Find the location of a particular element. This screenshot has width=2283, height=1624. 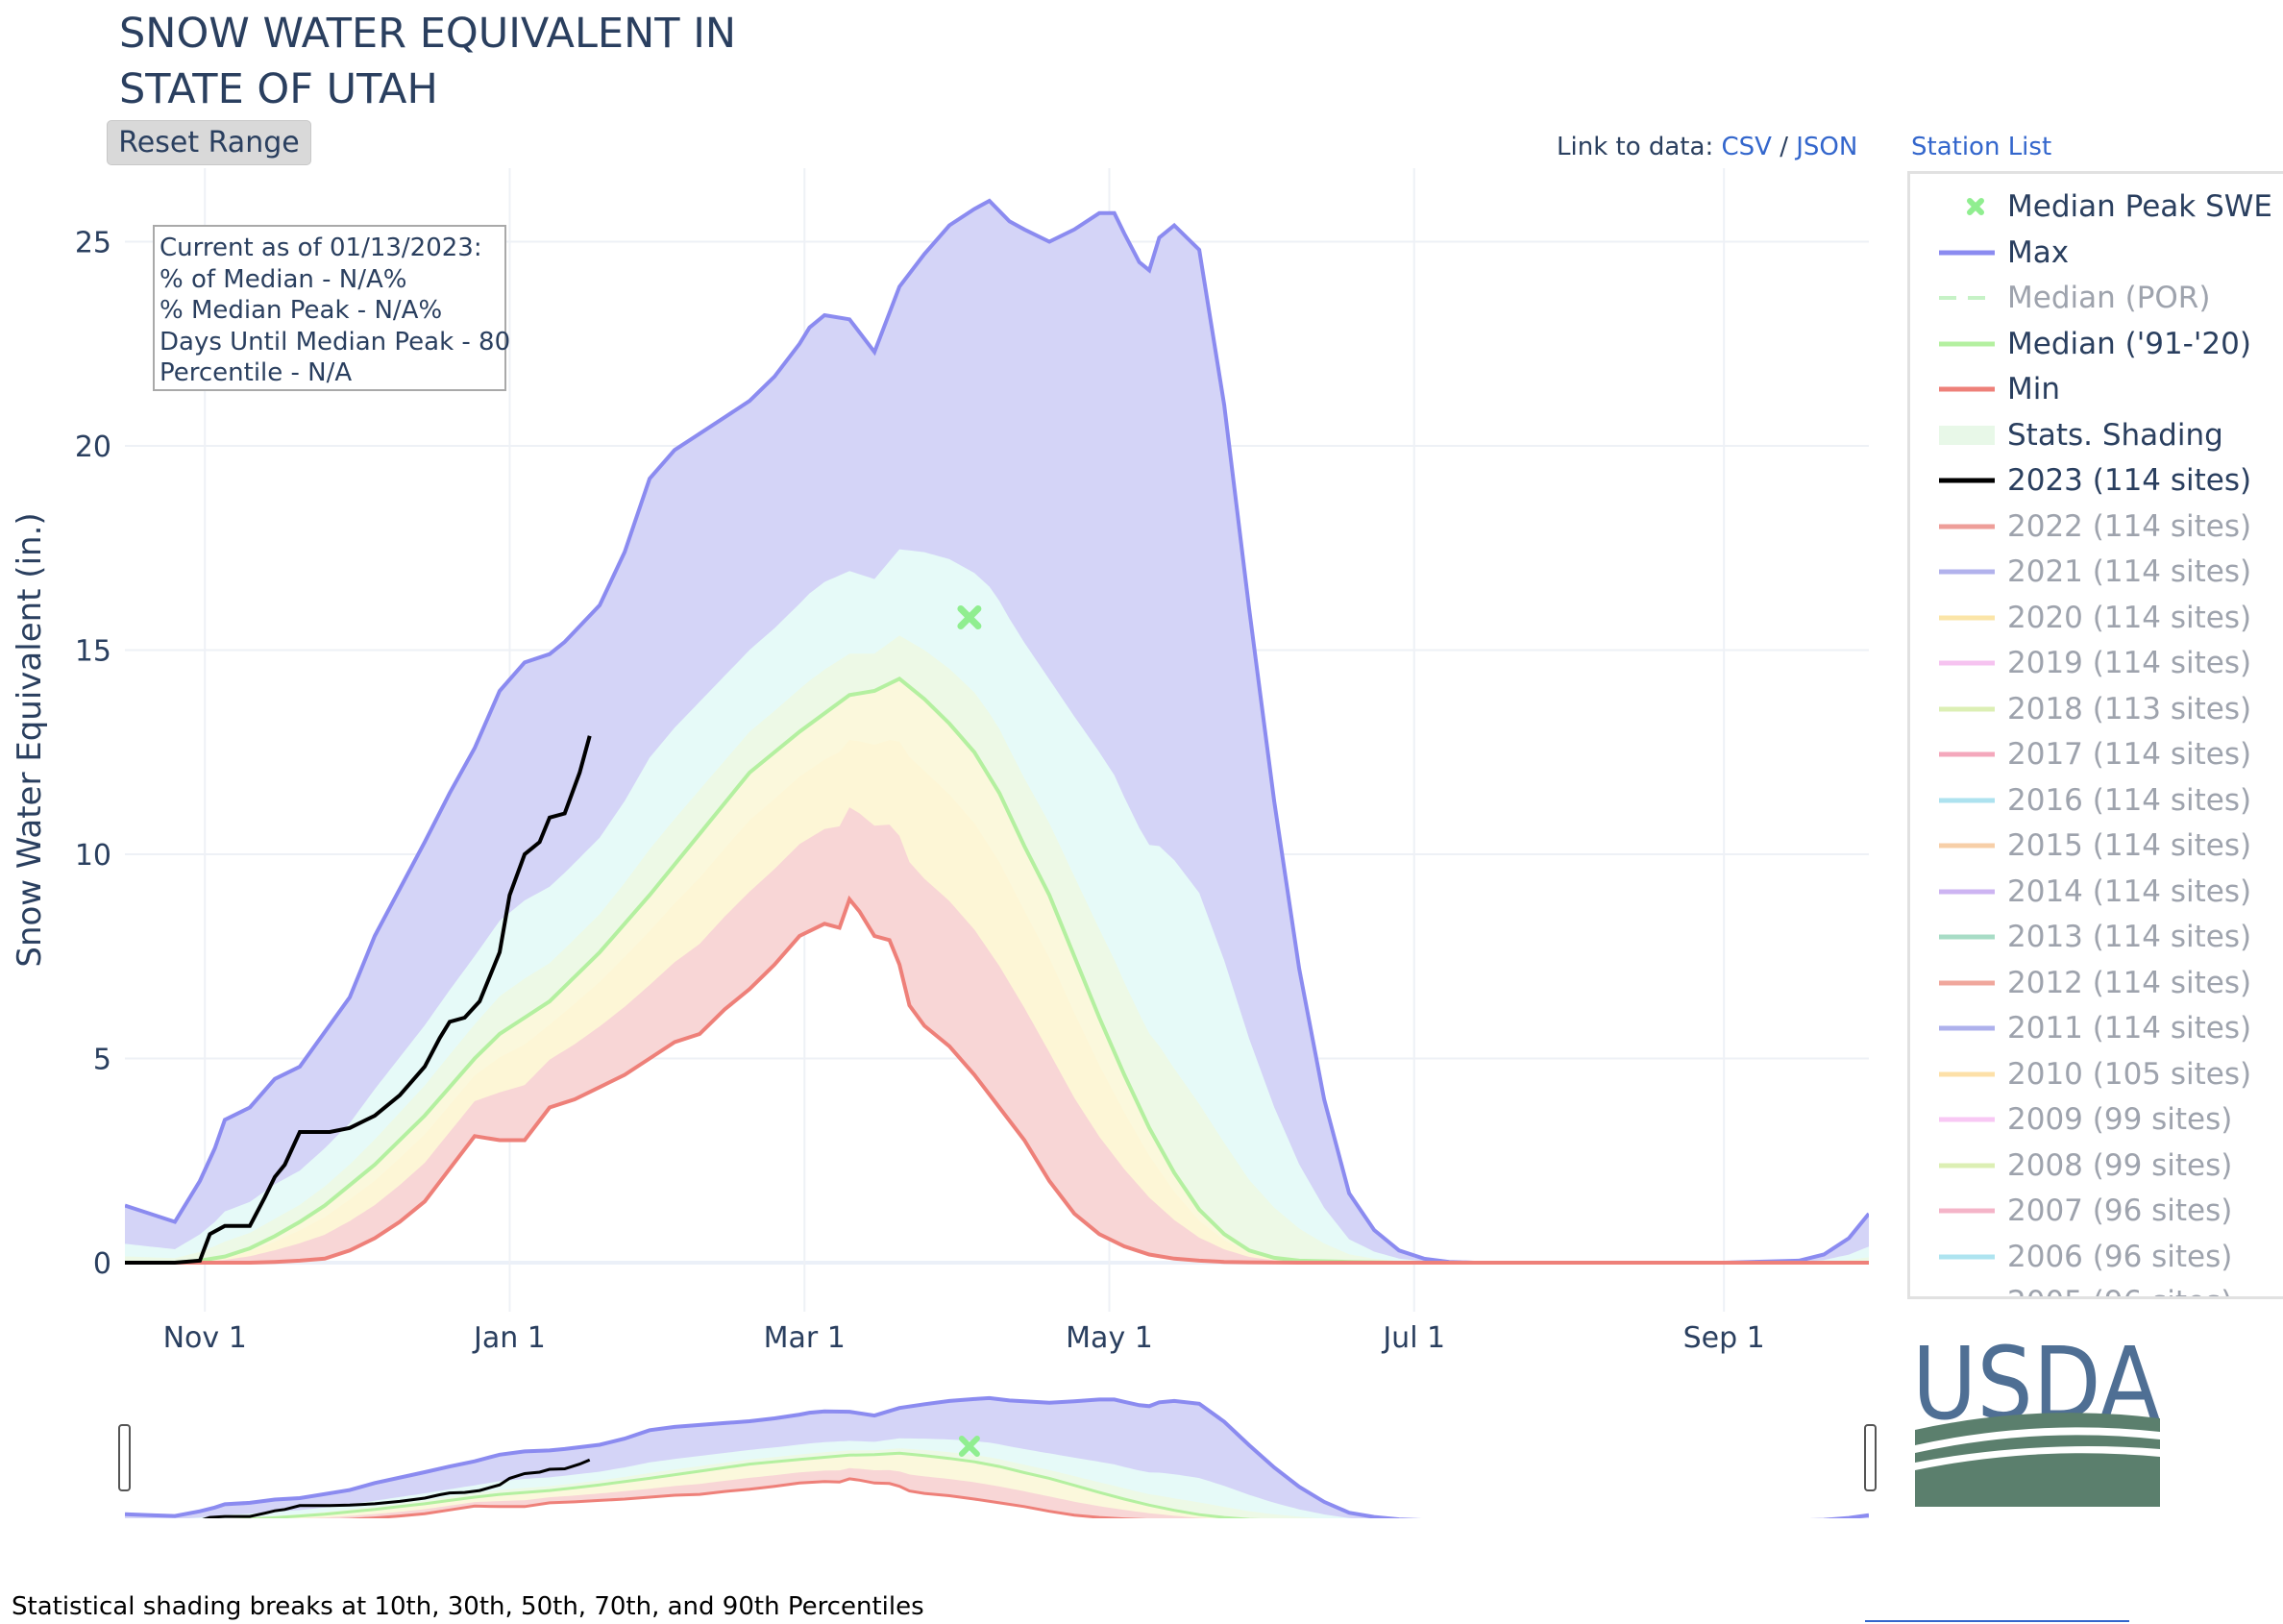

y-tick-label: 15 is located at coordinates (93, 652).